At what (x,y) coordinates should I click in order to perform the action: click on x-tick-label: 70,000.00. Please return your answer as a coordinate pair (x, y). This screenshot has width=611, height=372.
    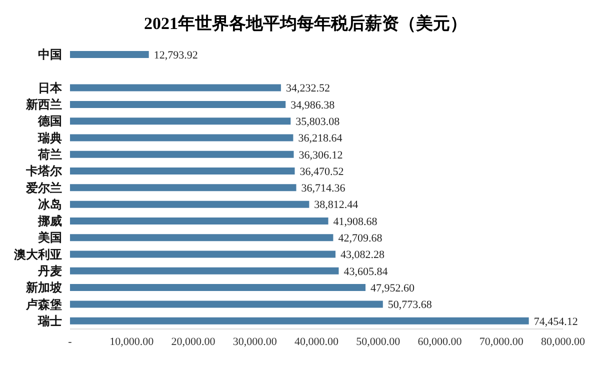
    Looking at the image, I should click on (501, 342).